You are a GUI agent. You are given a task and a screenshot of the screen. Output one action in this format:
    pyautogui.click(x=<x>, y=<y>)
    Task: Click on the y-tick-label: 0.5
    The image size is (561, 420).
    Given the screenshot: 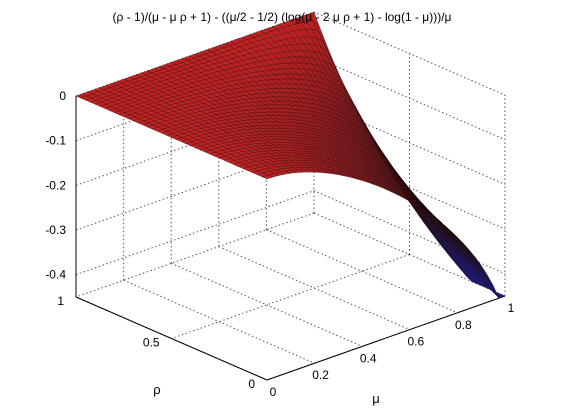 What is the action you would take?
    pyautogui.click(x=151, y=343)
    